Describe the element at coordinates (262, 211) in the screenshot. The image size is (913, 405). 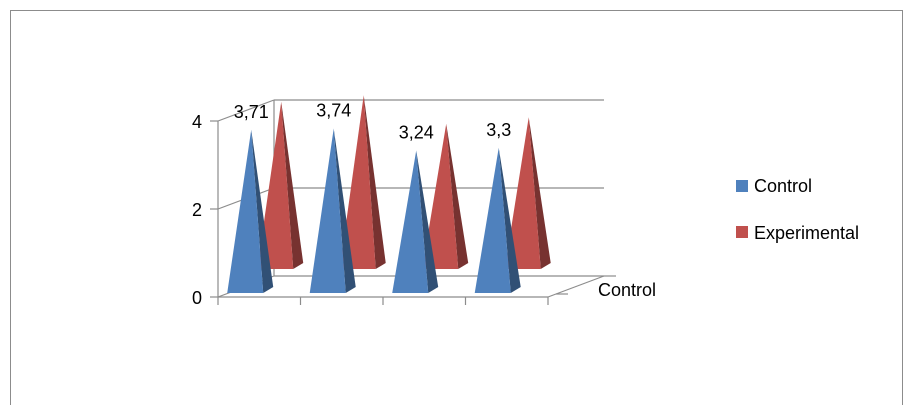
I see `pyramid-control-0-side` at that location.